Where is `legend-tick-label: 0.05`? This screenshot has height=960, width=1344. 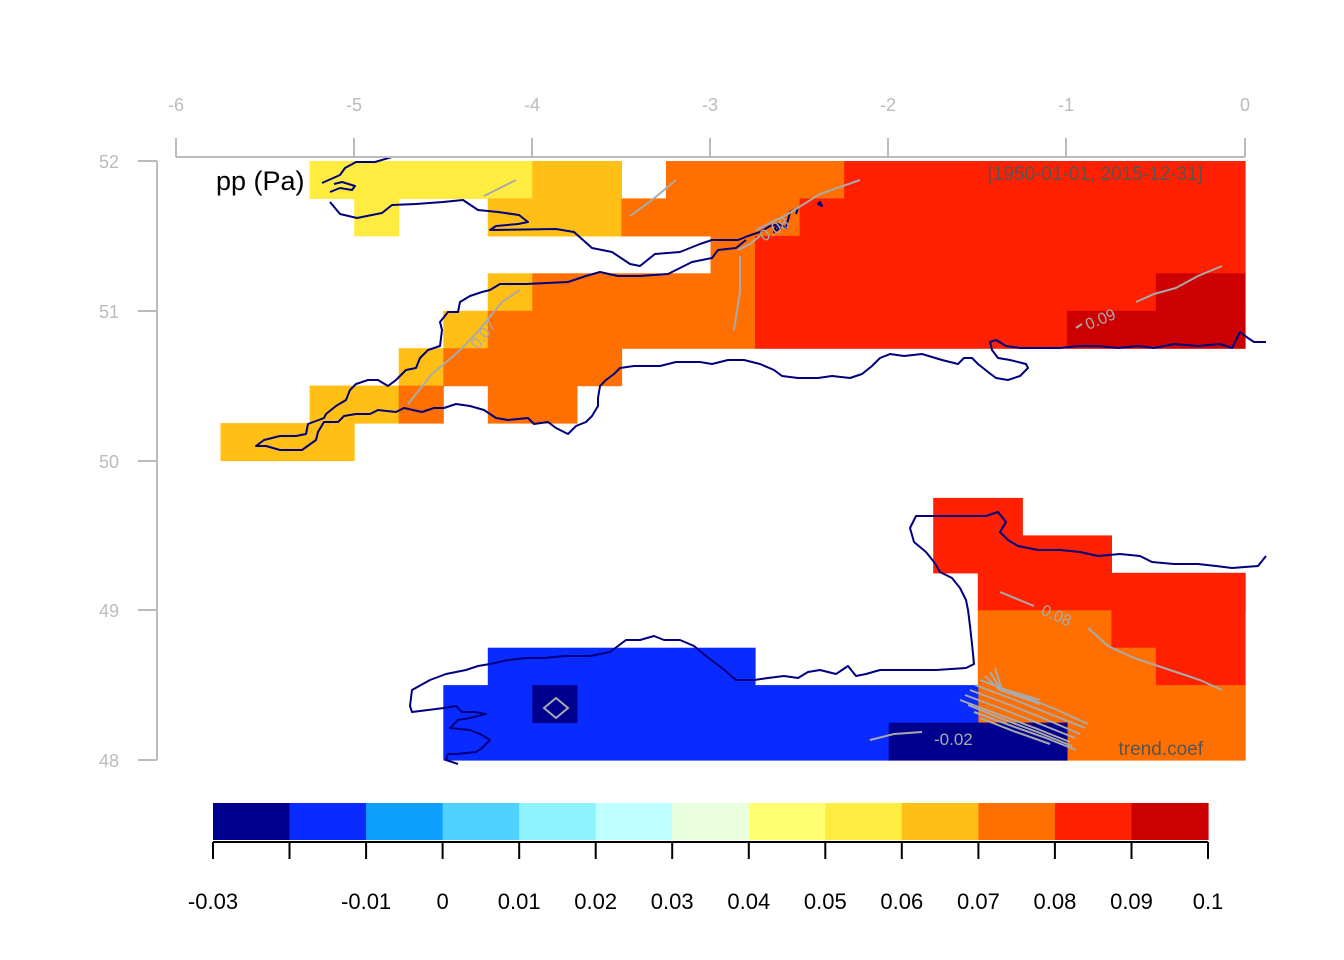 legend-tick-label: 0.05 is located at coordinates (825, 901).